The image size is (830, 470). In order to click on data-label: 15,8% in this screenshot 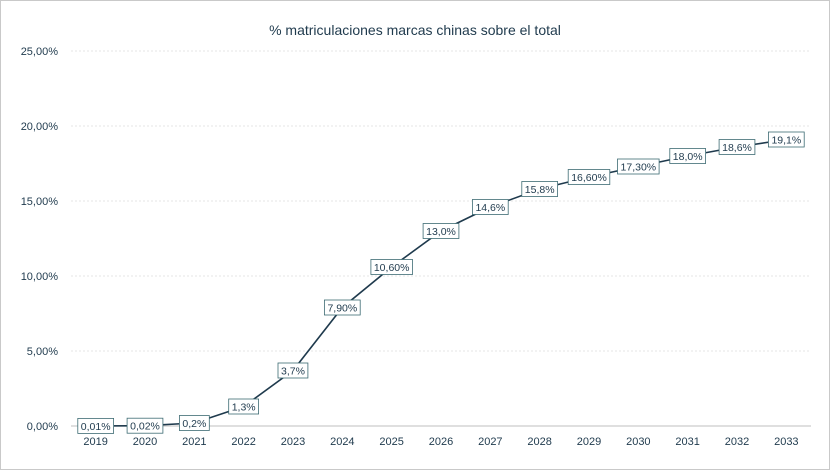, I will do `click(539, 189)`.